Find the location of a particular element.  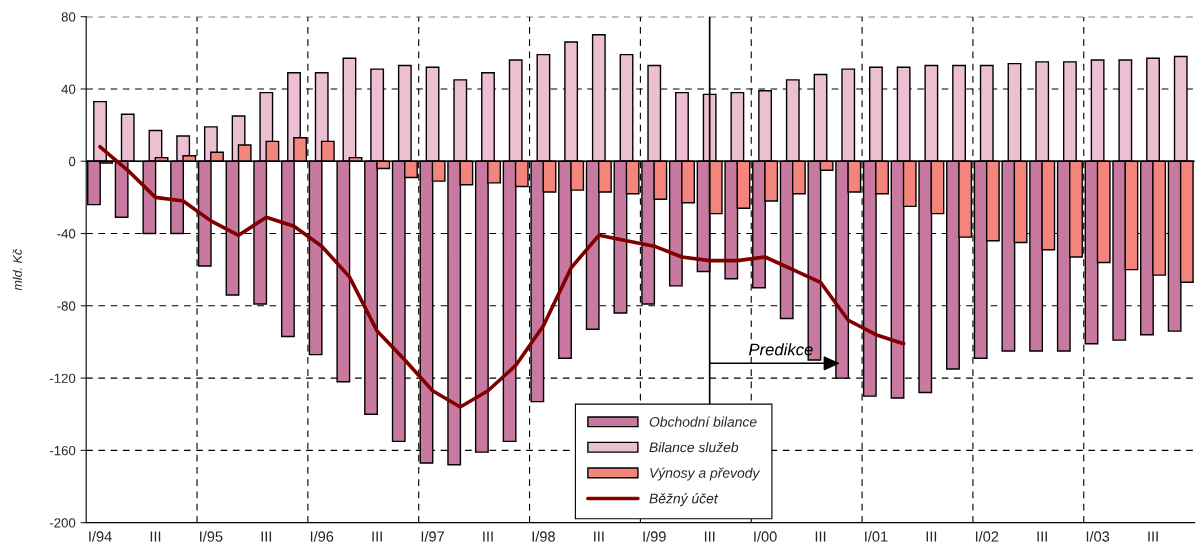

y-tick-label: -120 is located at coordinates (62, 378).